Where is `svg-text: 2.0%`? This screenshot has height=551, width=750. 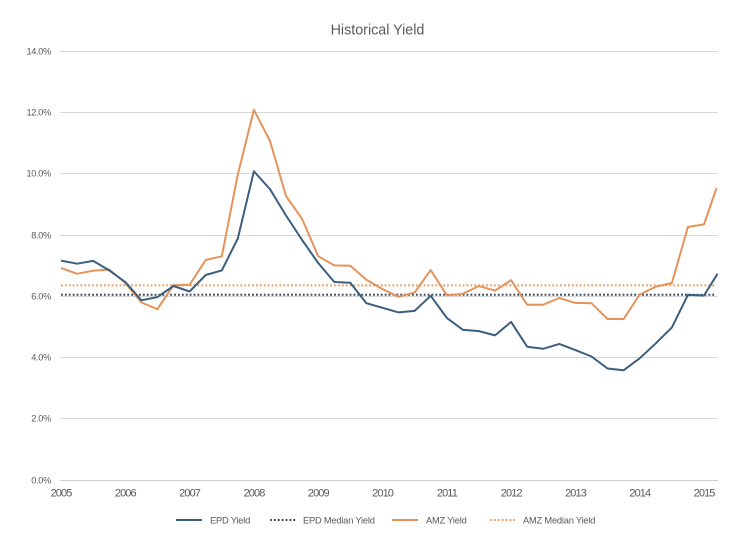 svg-text: 2.0% is located at coordinates (41, 418).